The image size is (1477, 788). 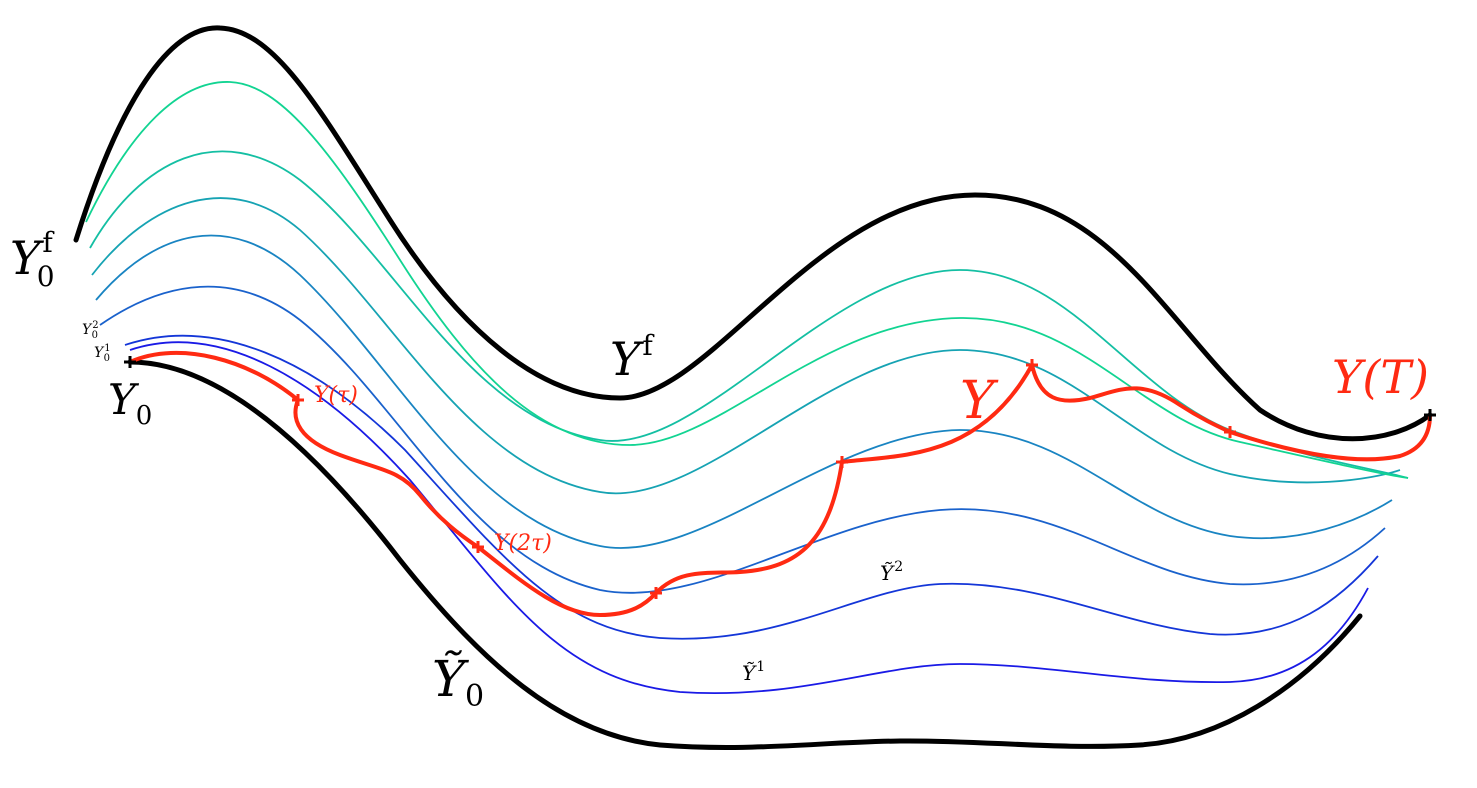 I want to click on label-y0-1: Y1 0, so click(x=102, y=353).